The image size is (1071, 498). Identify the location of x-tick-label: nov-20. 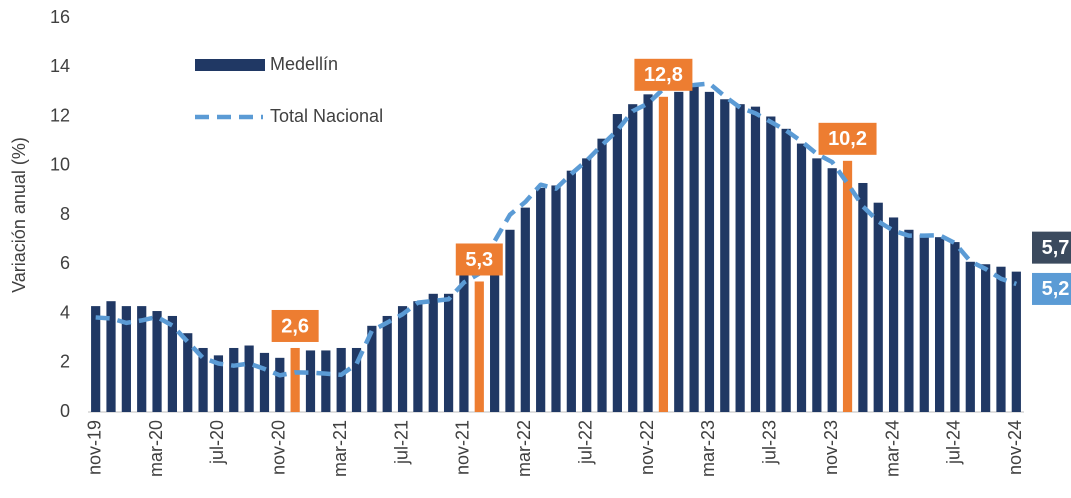
(279, 447).